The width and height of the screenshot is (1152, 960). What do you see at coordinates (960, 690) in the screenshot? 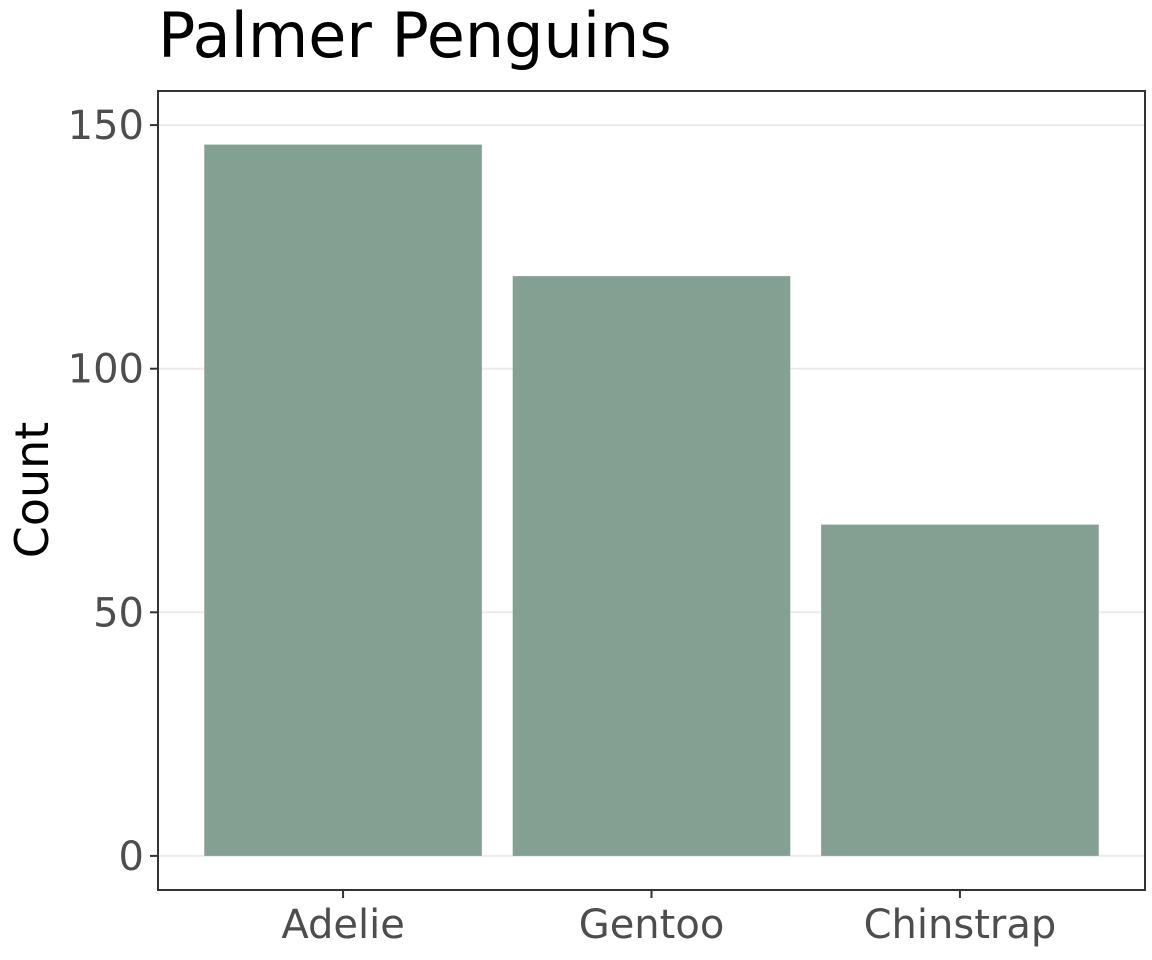
I see `bar-chinstrap` at bounding box center [960, 690].